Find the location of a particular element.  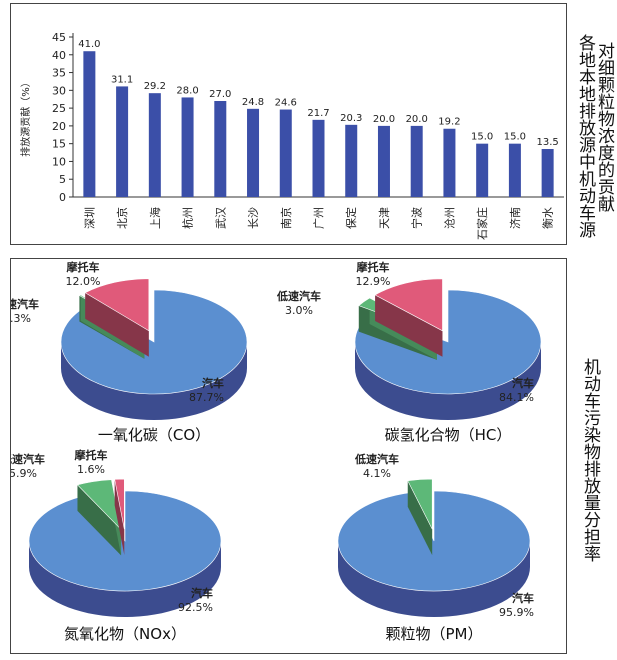

y-tick-label: 40 is located at coordinates (59, 55).